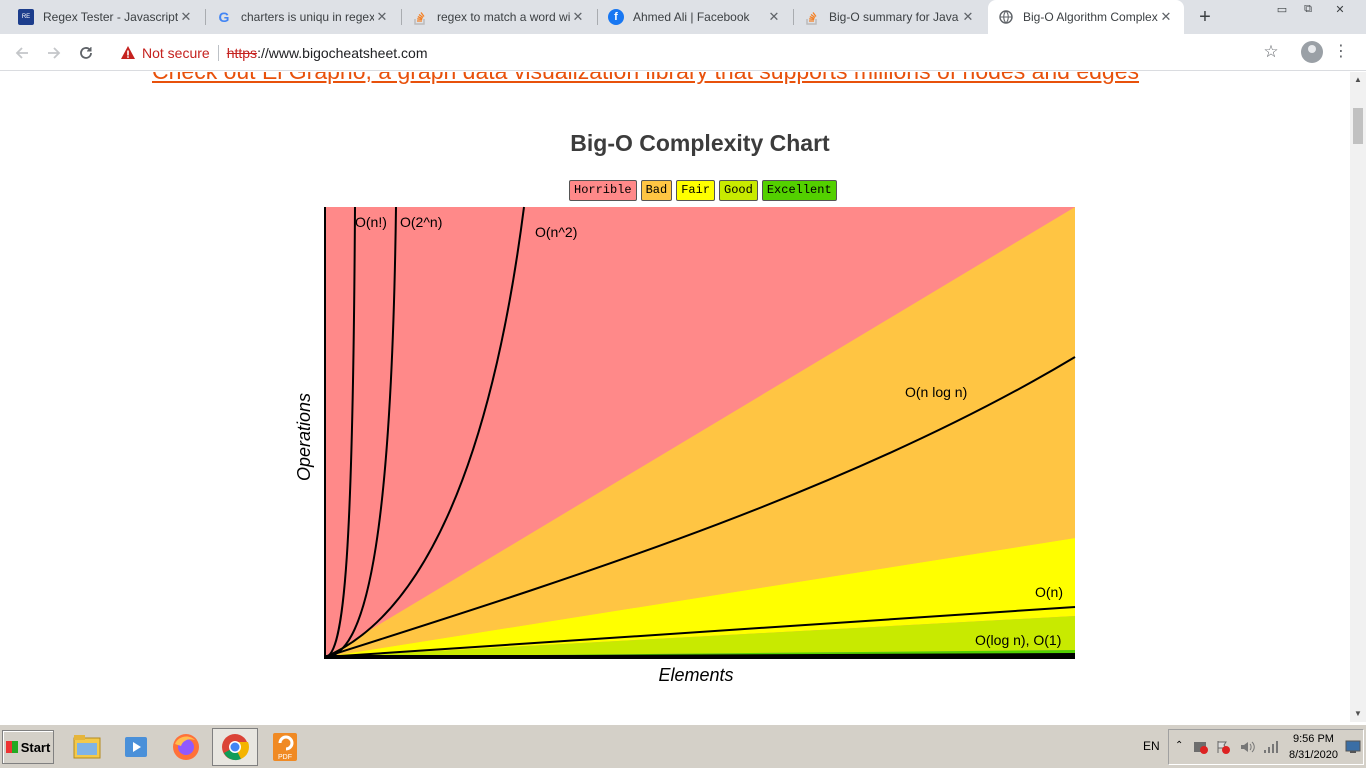 This screenshot has height=768, width=1366. I want to click on scroll-thumb, so click(1358, 126).